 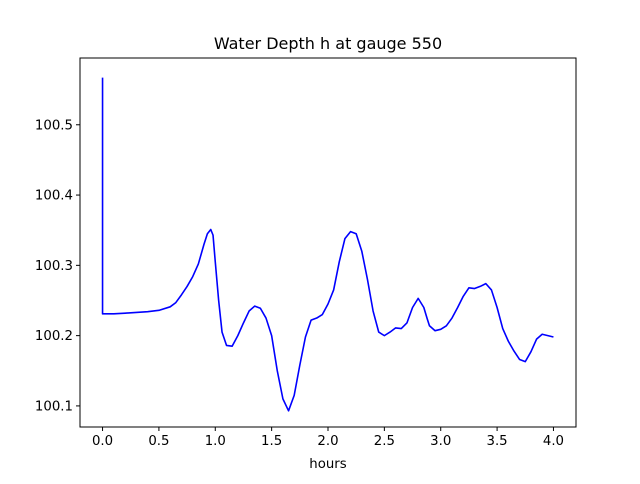 What do you see at coordinates (215, 441) in the screenshot?
I see `x-tick-label: 1.0` at bounding box center [215, 441].